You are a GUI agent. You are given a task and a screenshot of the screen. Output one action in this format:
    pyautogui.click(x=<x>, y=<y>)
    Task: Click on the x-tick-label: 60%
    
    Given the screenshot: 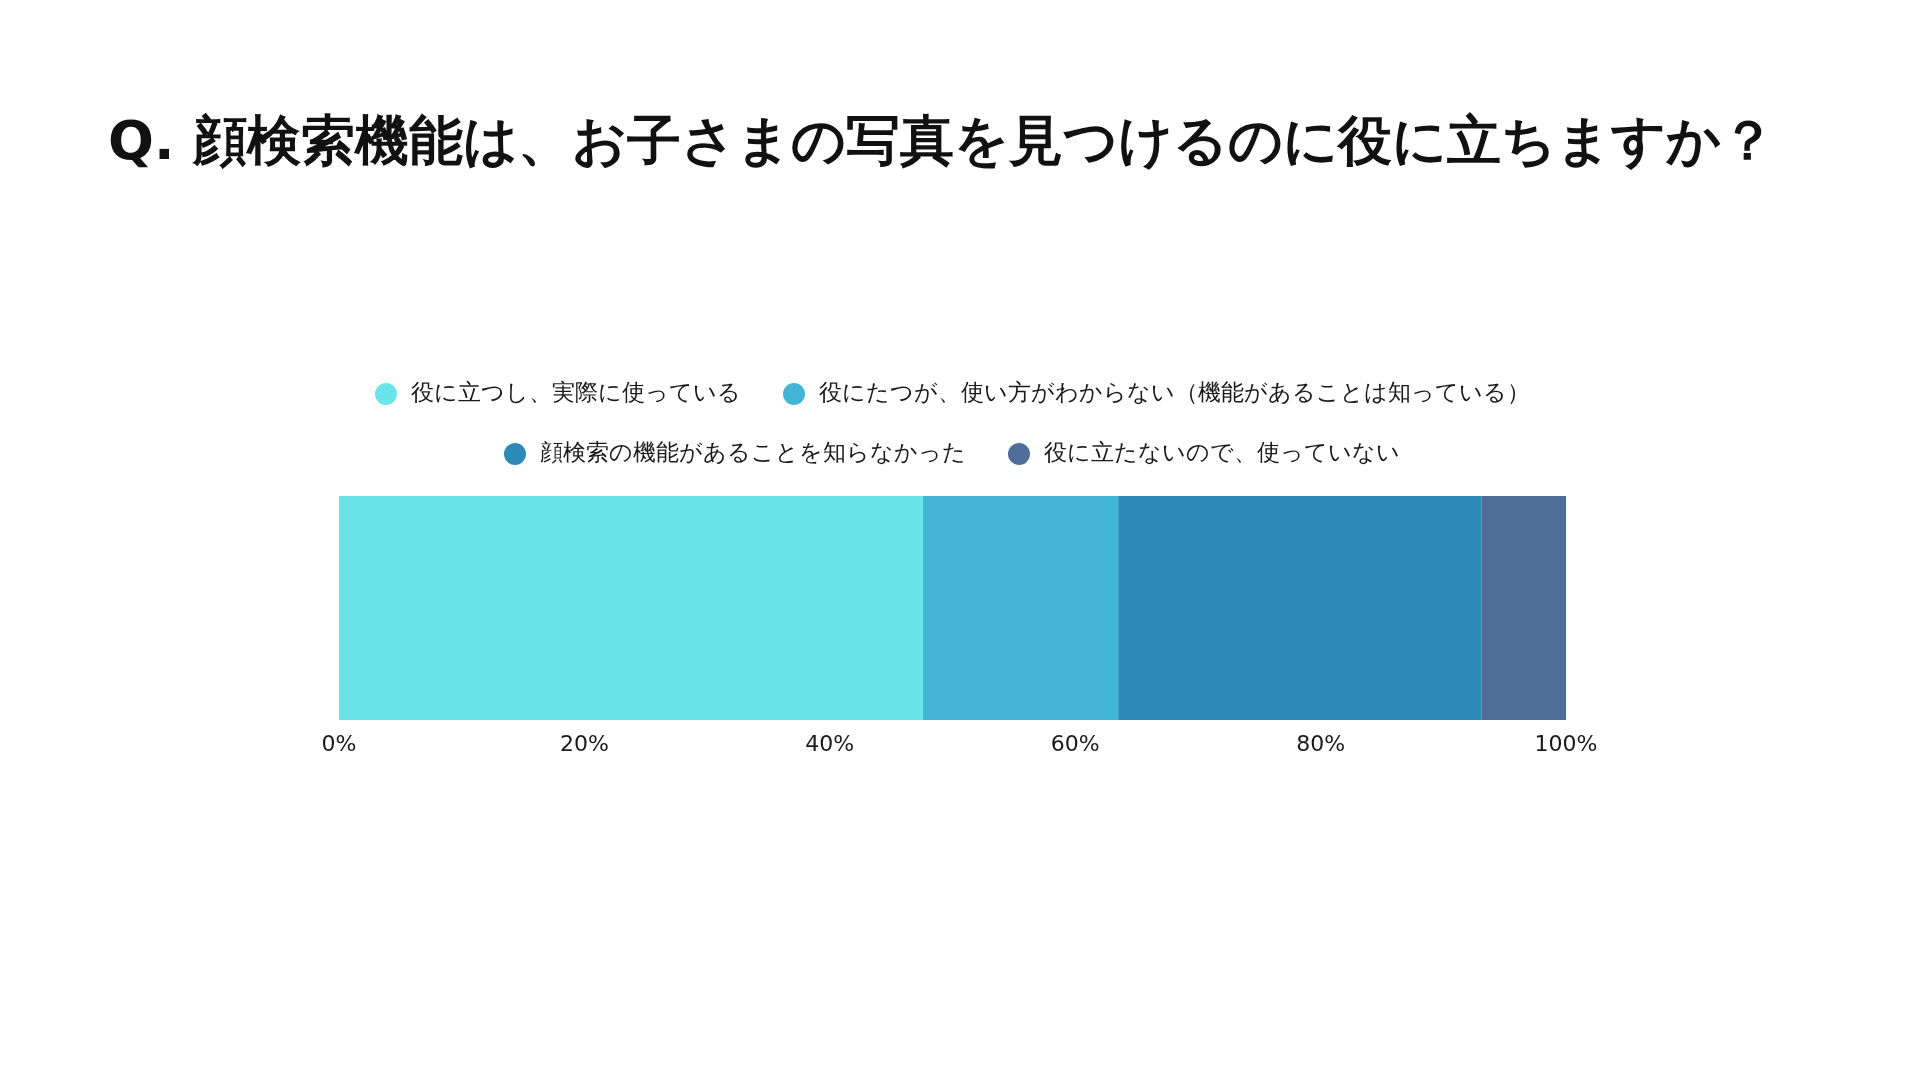 What is the action you would take?
    pyautogui.click(x=1075, y=743)
    